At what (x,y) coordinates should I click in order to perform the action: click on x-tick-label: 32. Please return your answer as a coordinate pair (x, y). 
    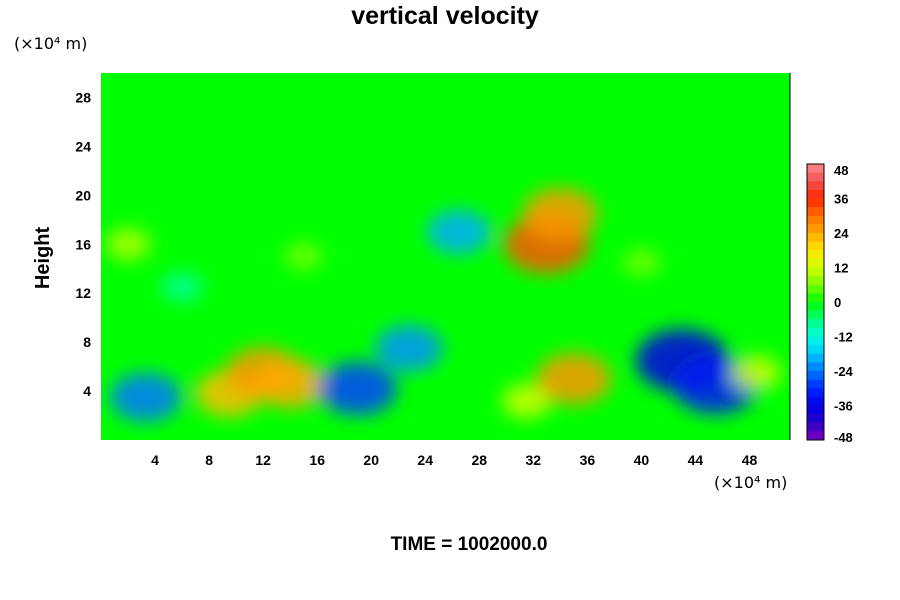
    Looking at the image, I should click on (534, 460).